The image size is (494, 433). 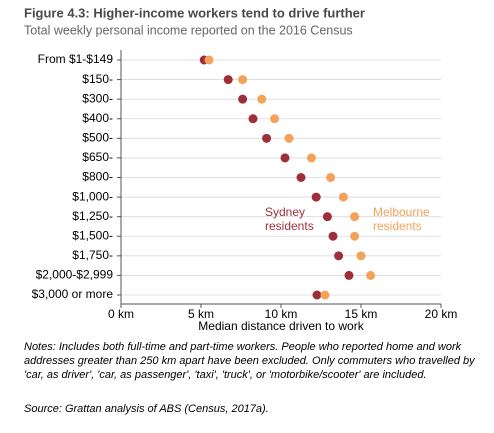 I want to click on y-tick-label: $800-, so click(x=97, y=177).